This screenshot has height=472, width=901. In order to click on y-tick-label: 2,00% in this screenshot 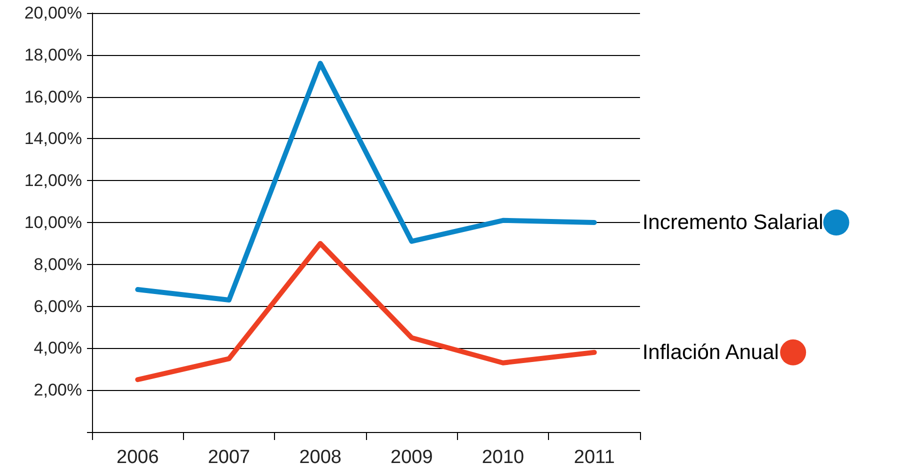, I will do `click(58, 390)`.